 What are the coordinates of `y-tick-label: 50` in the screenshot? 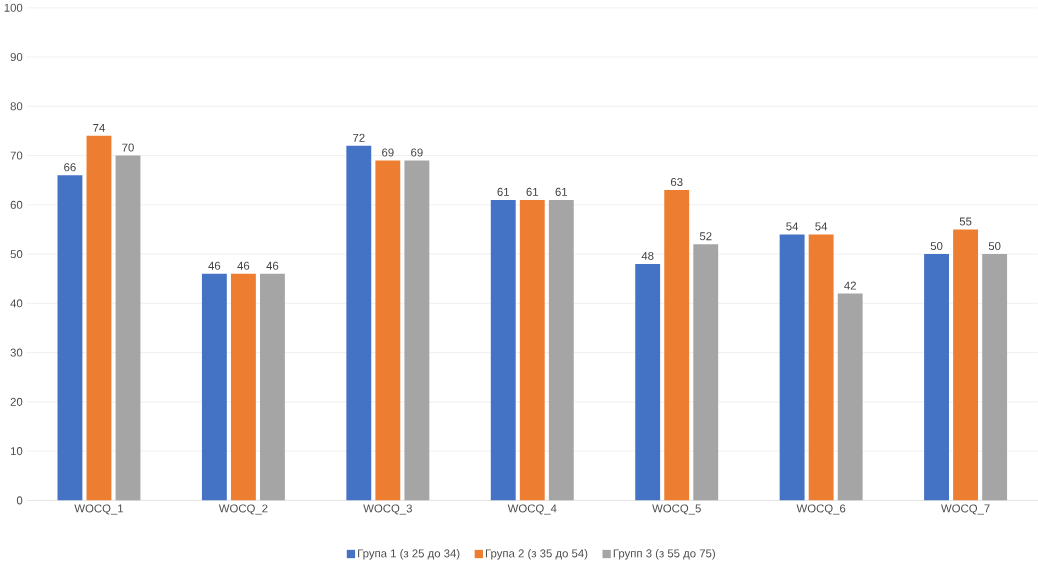 It's located at (16, 254).